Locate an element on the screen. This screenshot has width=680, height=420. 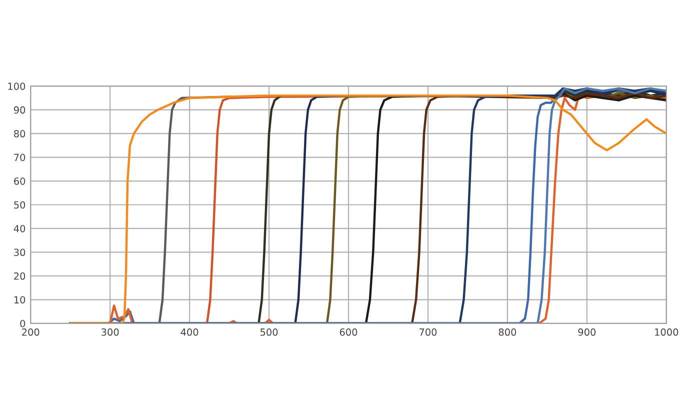
y-tick-label: 40 is located at coordinates (20, 228).